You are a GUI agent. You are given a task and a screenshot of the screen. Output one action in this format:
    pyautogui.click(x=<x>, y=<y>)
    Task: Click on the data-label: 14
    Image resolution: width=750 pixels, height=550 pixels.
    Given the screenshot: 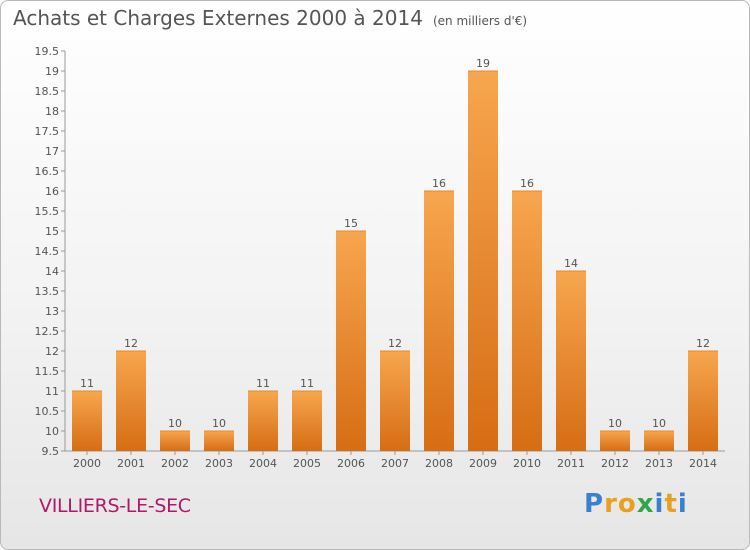 What is the action you would take?
    pyautogui.click(x=571, y=263)
    